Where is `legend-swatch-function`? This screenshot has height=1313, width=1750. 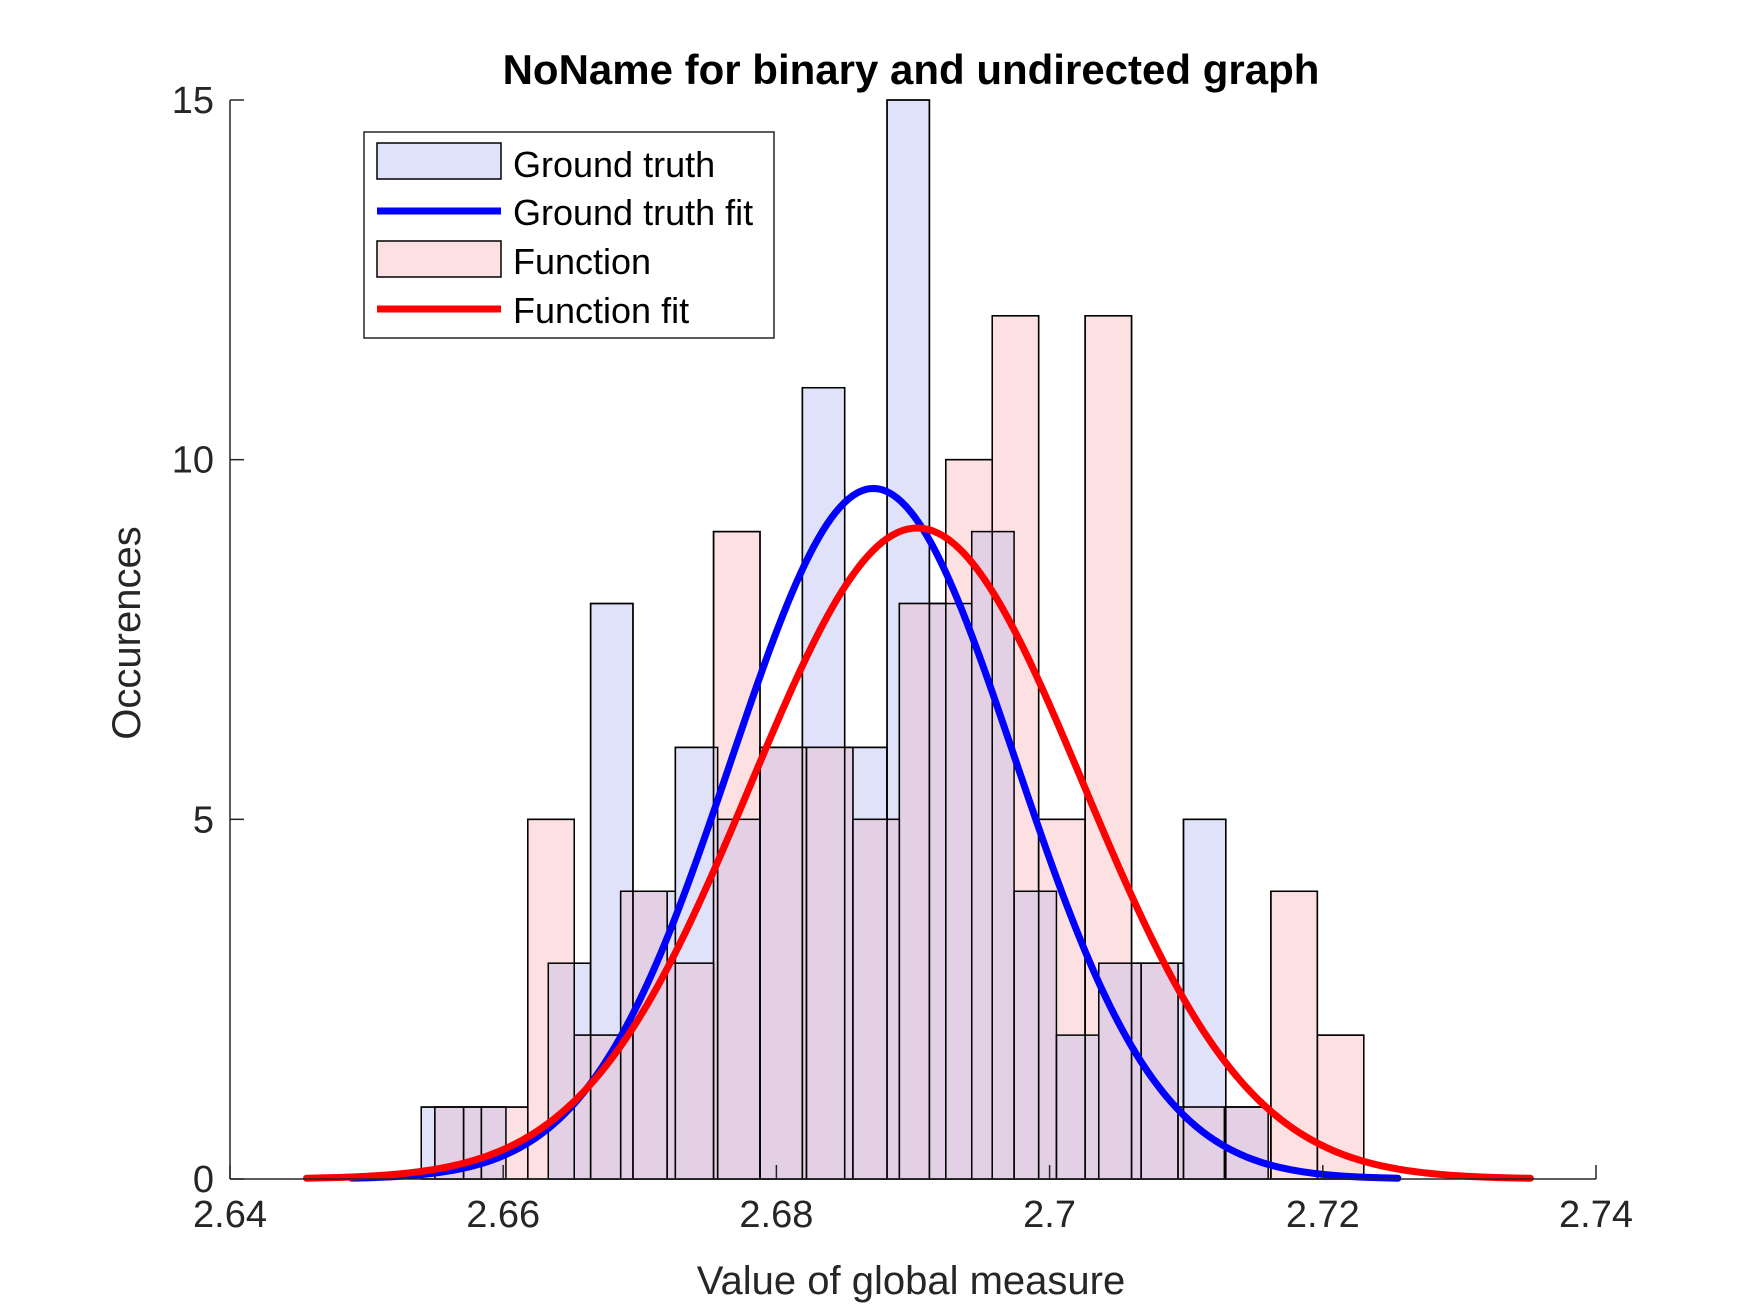
legend-swatch-function is located at coordinates (439, 259).